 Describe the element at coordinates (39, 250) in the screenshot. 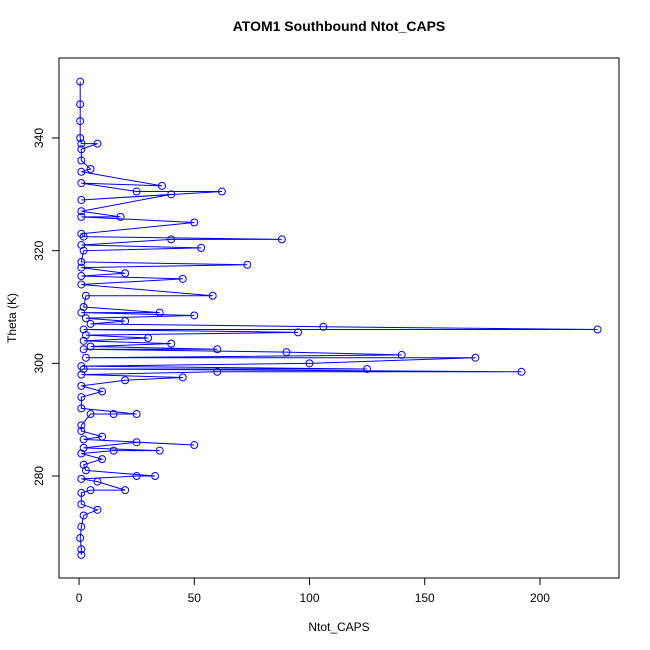

I see `y-tick-label: 320` at that location.